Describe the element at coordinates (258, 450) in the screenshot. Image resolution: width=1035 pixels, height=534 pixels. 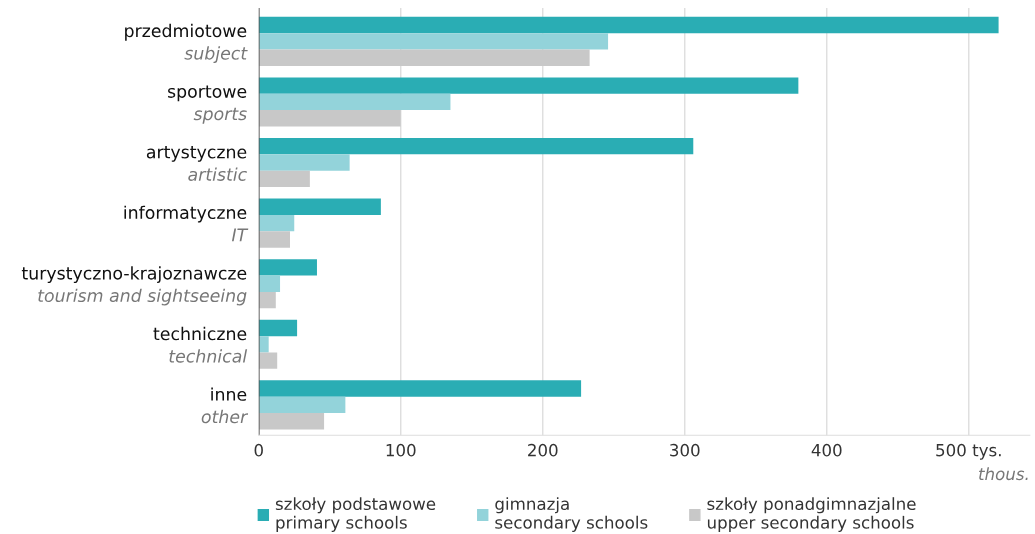
I see `x-tick-label: 0` at that location.